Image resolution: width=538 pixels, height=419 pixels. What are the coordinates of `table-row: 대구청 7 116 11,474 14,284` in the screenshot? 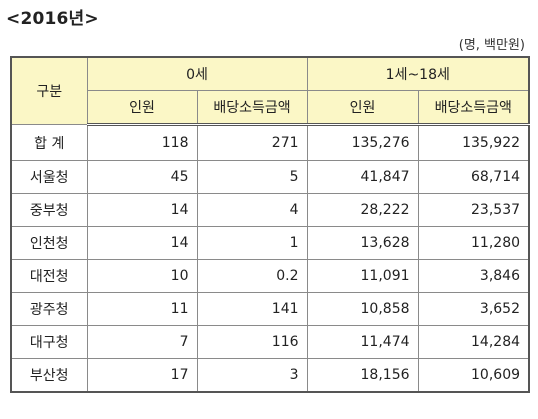 It's located at (270, 342).